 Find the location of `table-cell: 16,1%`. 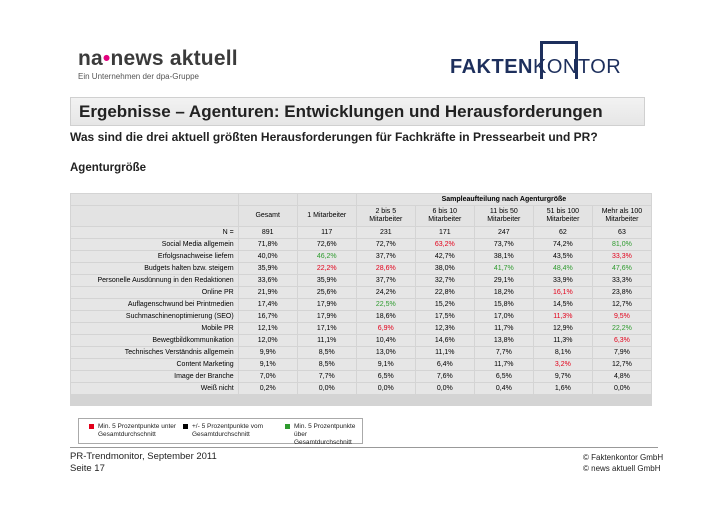

table-cell: 16,1% is located at coordinates (562, 292).